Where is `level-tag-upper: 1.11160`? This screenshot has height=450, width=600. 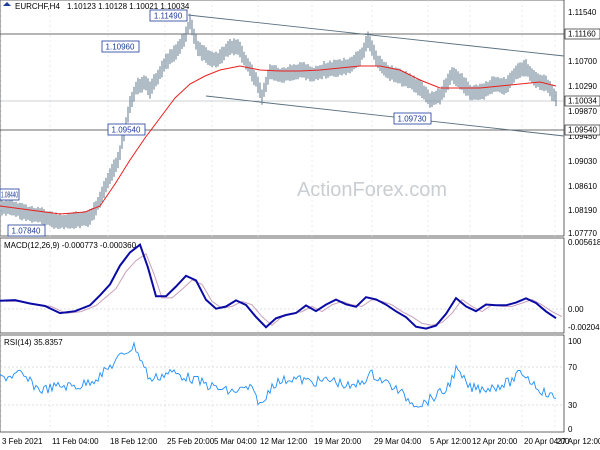 level-tag-upper: 1.11160 is located at coordinates (582, 34).